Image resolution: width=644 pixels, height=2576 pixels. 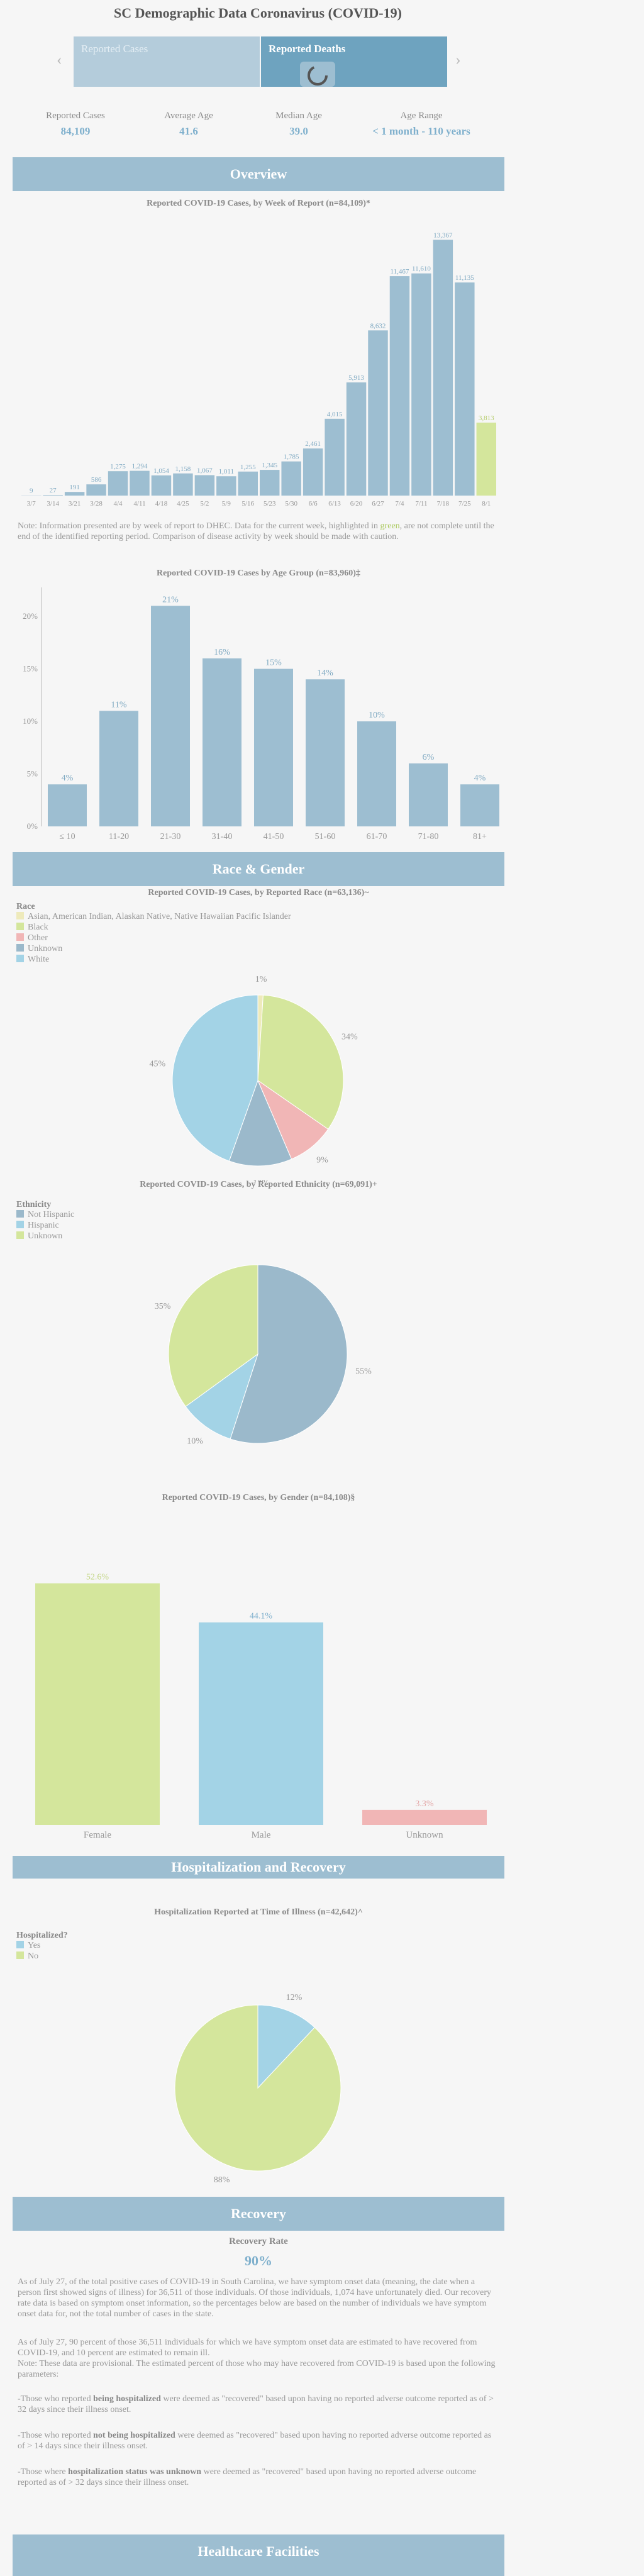 What do you see at coordinates (363, 1372) in the screenshot?
I see `pie-slice-label: 55%` at bounding box center [363, 1372].